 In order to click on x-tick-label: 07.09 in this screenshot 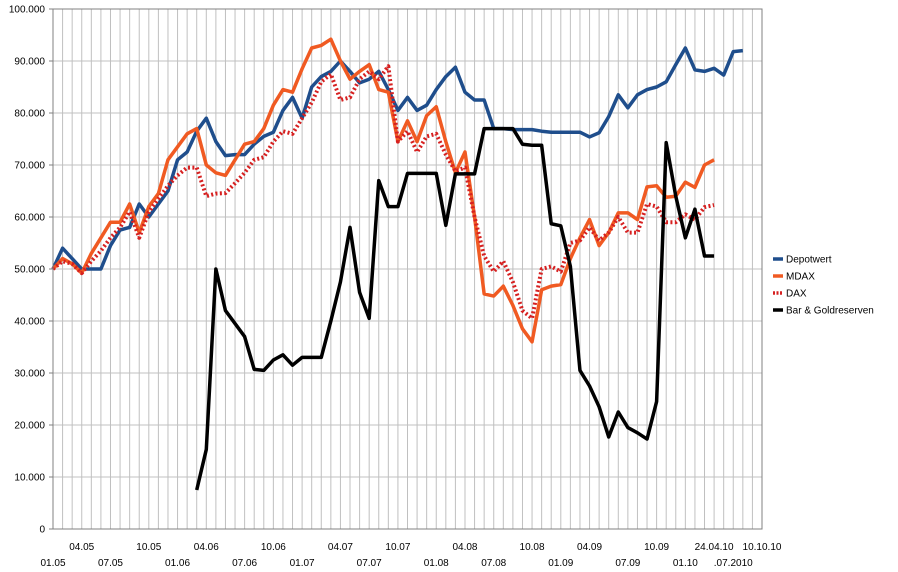, I will do `click(627, 563)`.